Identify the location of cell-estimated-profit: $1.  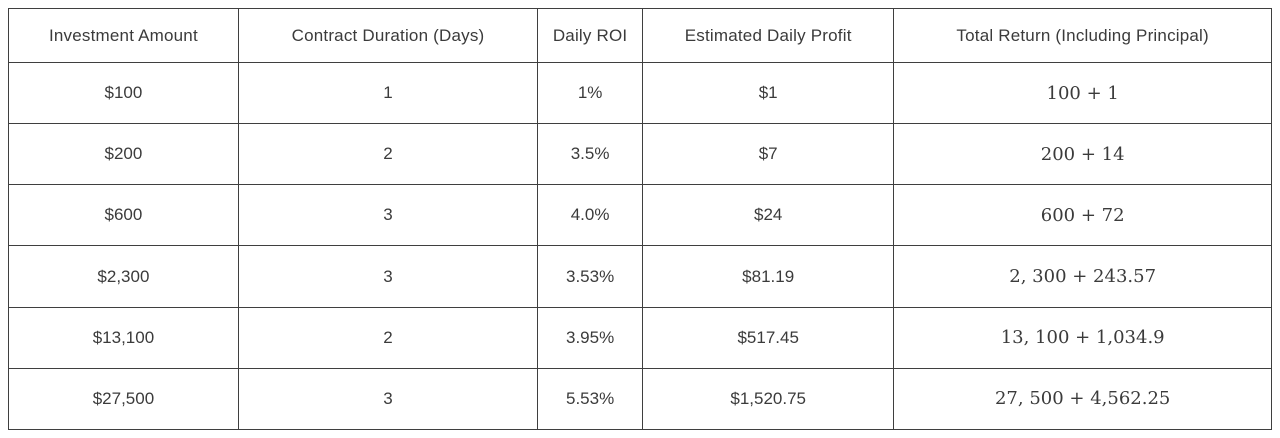
(768, 93).